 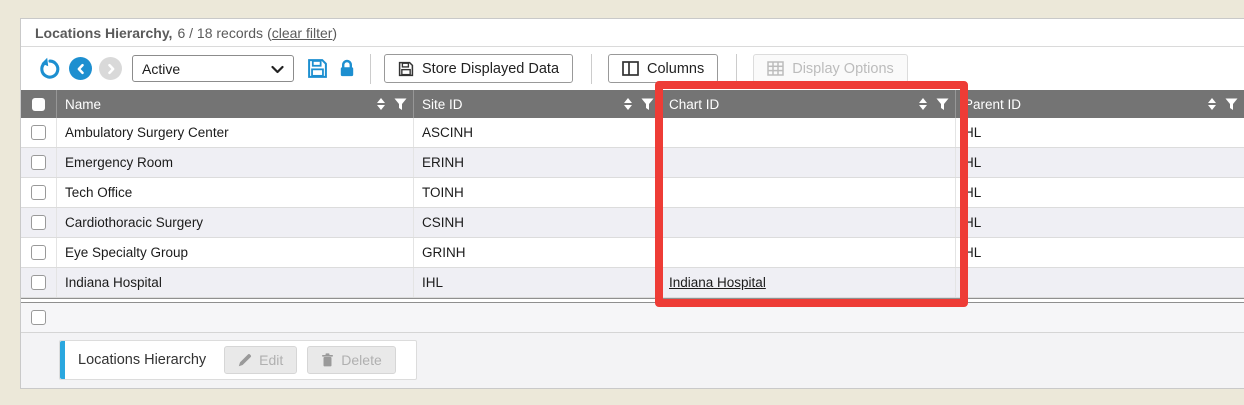 I want to click on site-id-cell: TOINH, so click(x=536, y=192).